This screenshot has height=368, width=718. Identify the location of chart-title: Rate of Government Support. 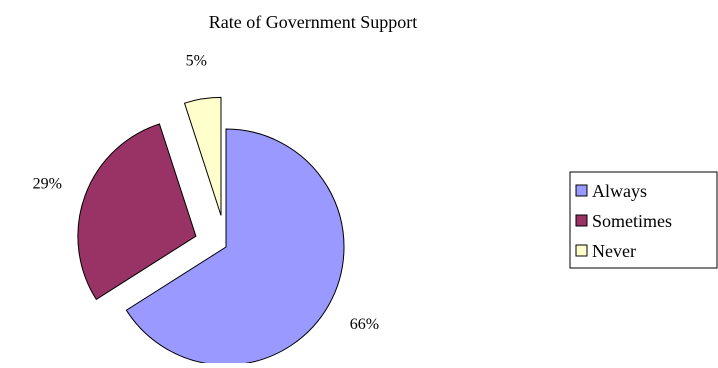
(313, 22).